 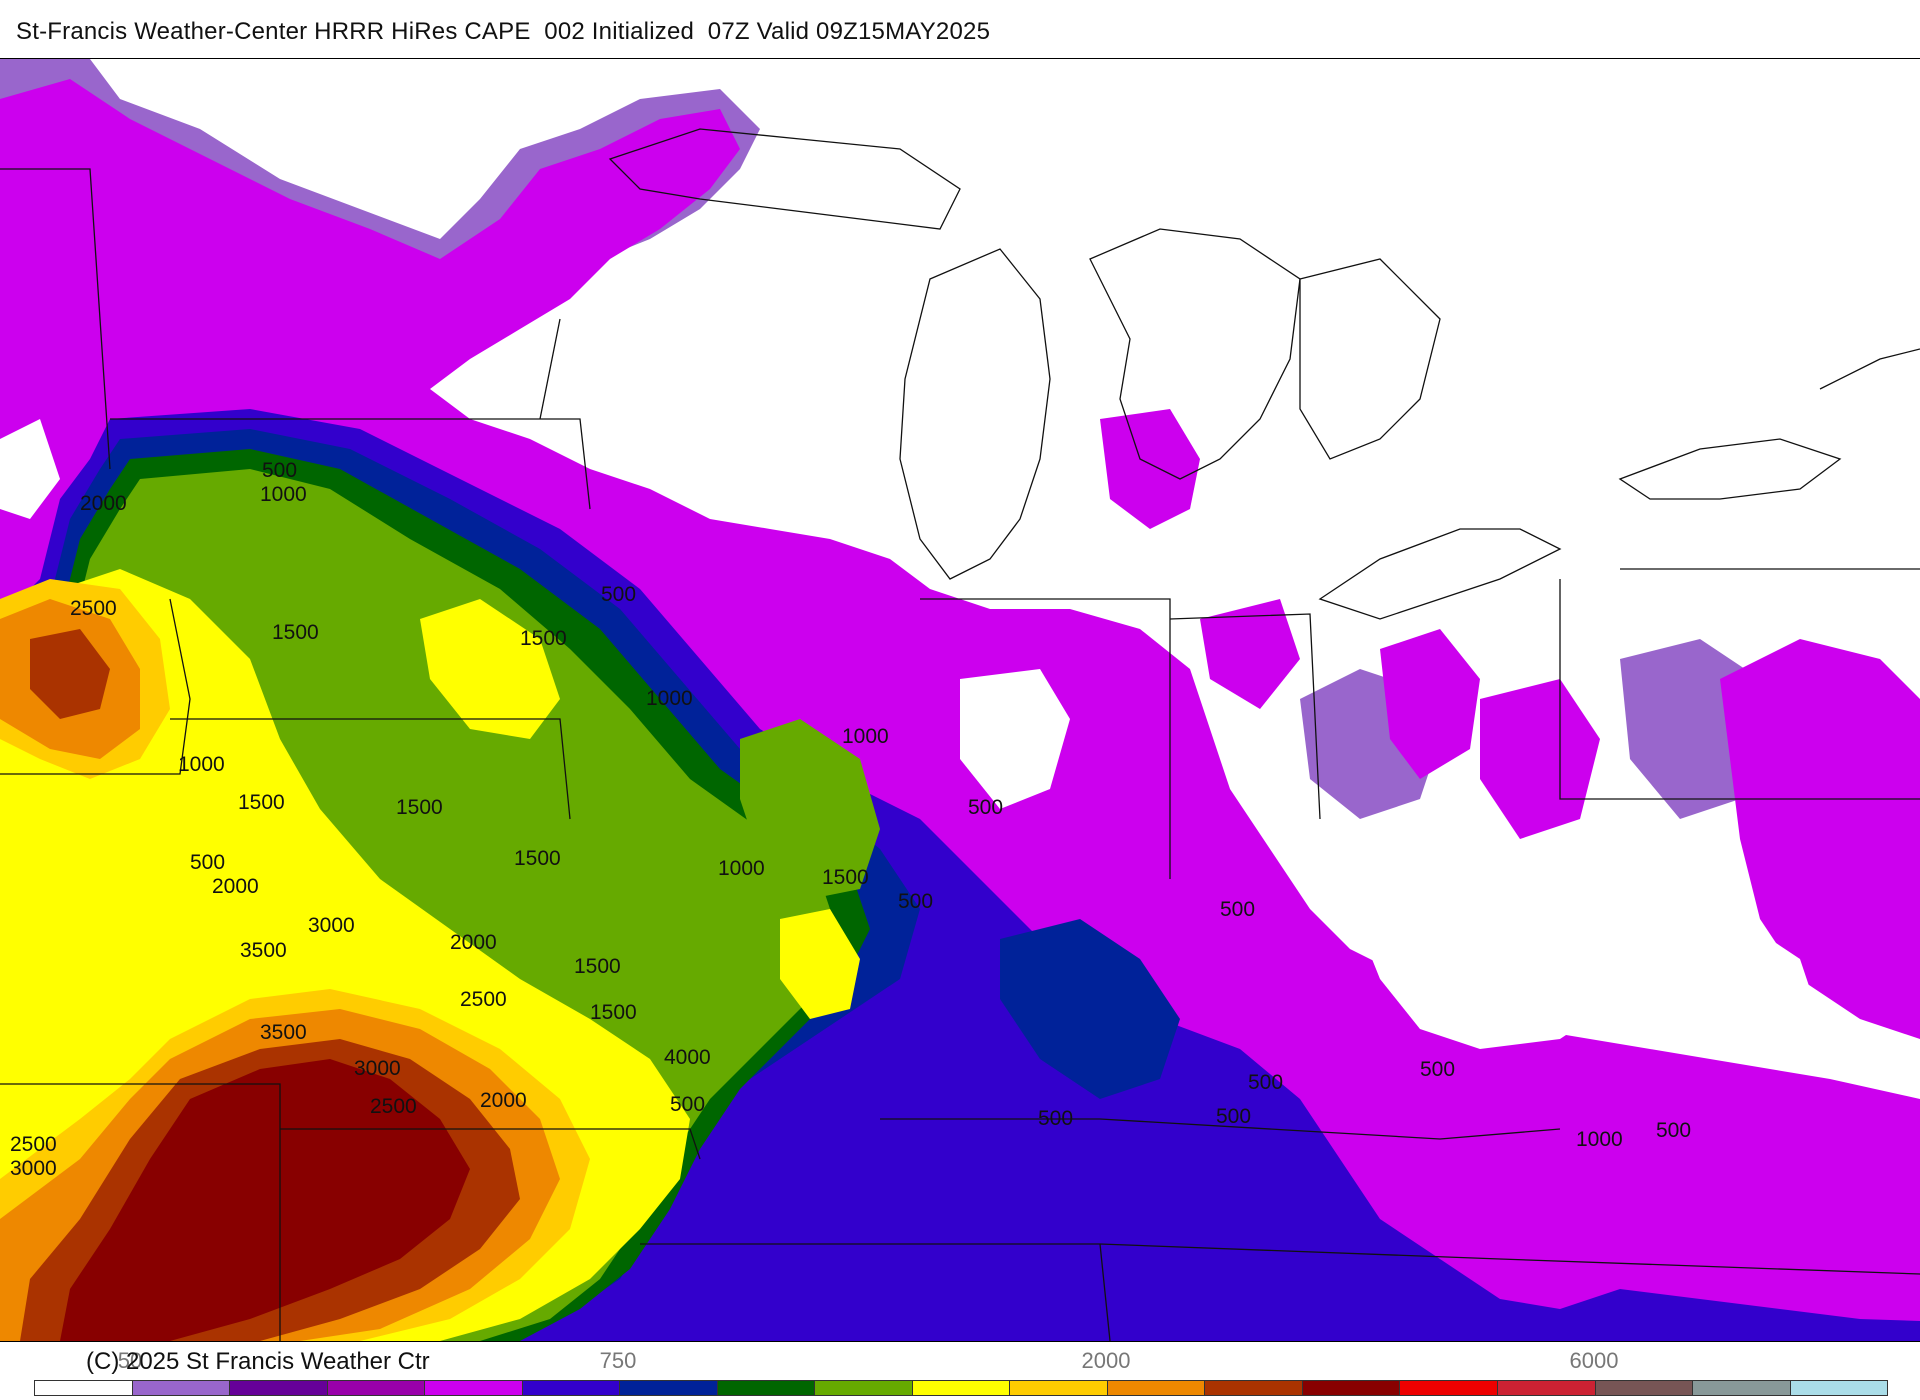 I want to click on colorbar-tick: 2000, so click(x=1106, y=1360).